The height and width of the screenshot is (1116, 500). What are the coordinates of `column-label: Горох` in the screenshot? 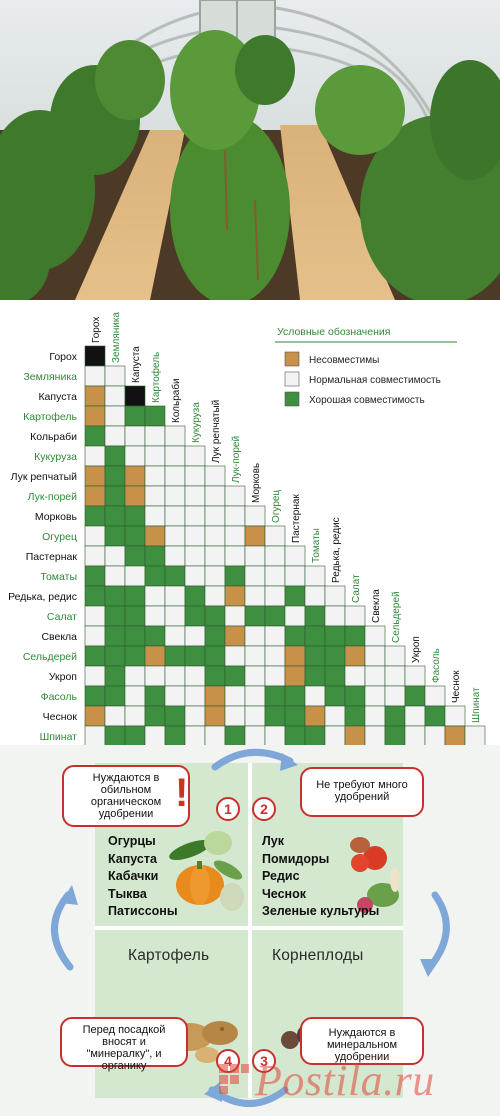 It's located at (96, 330).